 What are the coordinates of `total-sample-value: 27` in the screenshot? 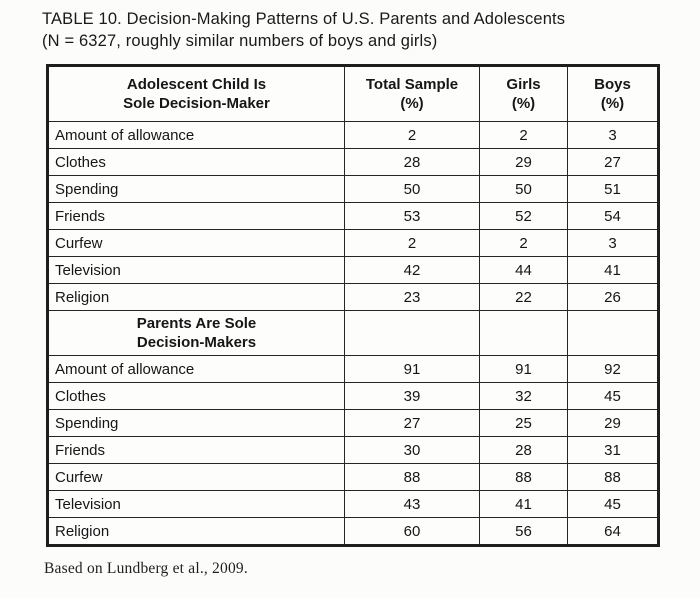 It's located at (412, 423).